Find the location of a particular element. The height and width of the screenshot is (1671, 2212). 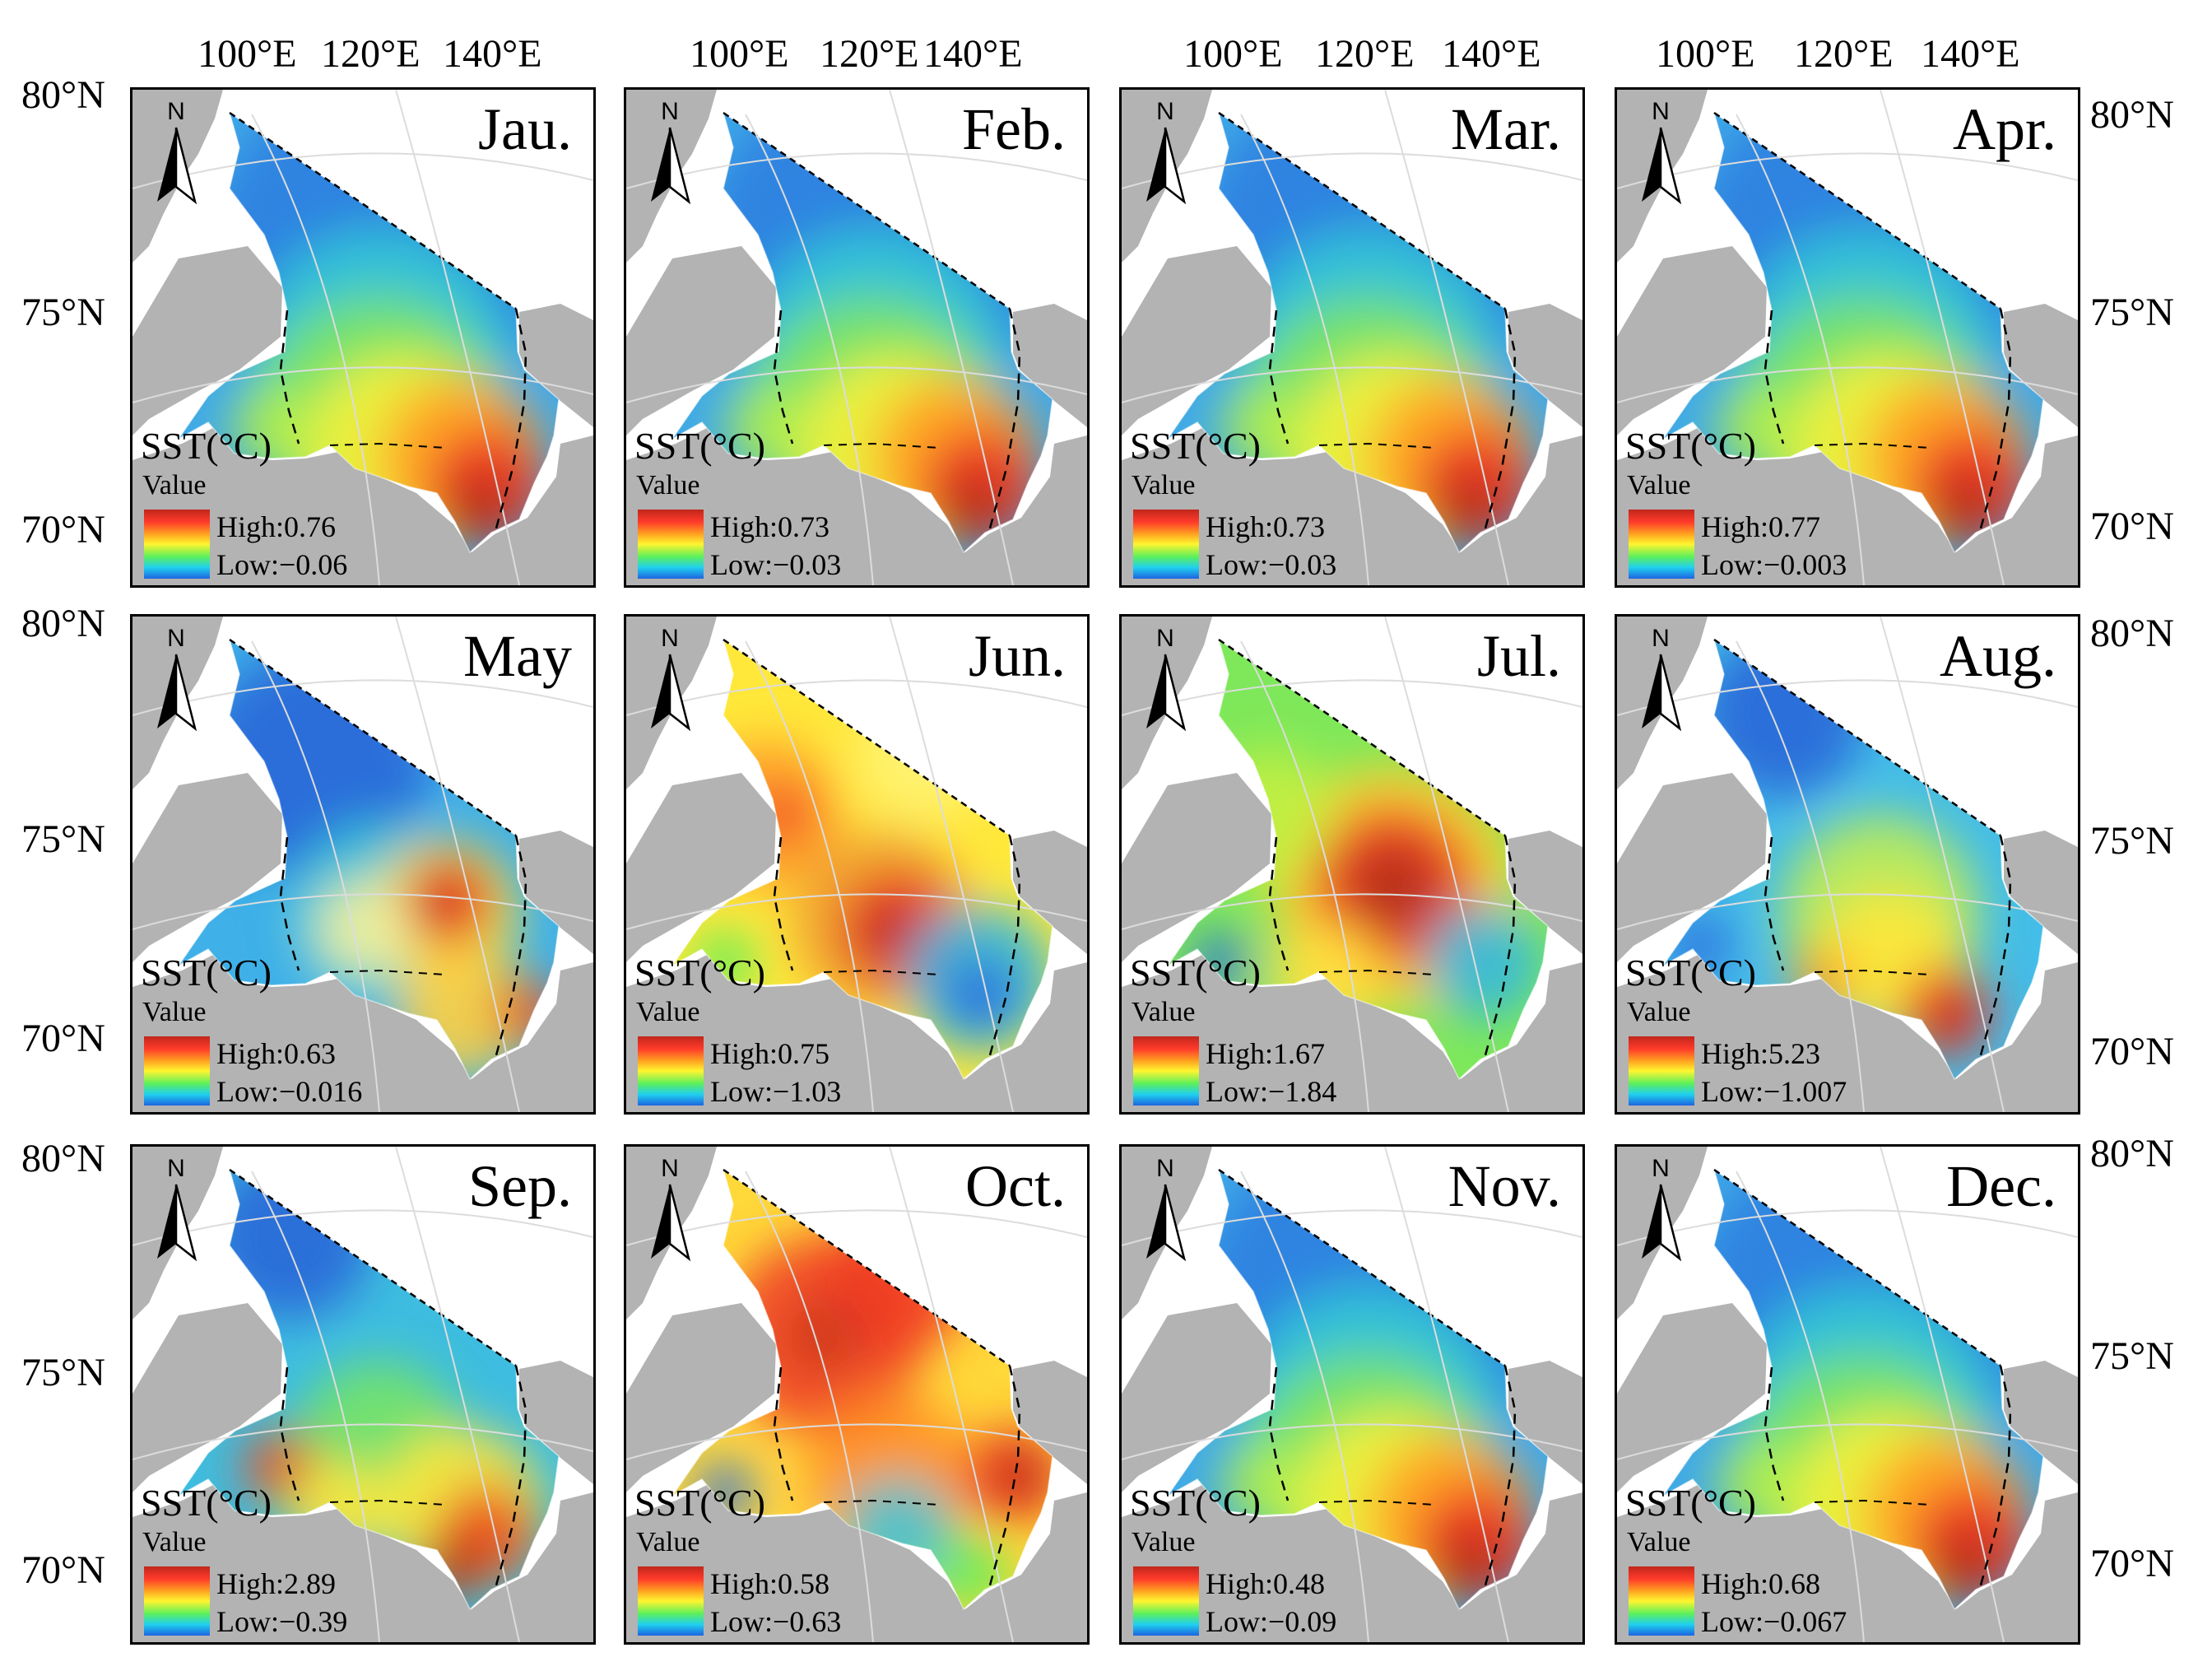

legend-high-value: High:0.58 is located at coordinates (770, 1584).